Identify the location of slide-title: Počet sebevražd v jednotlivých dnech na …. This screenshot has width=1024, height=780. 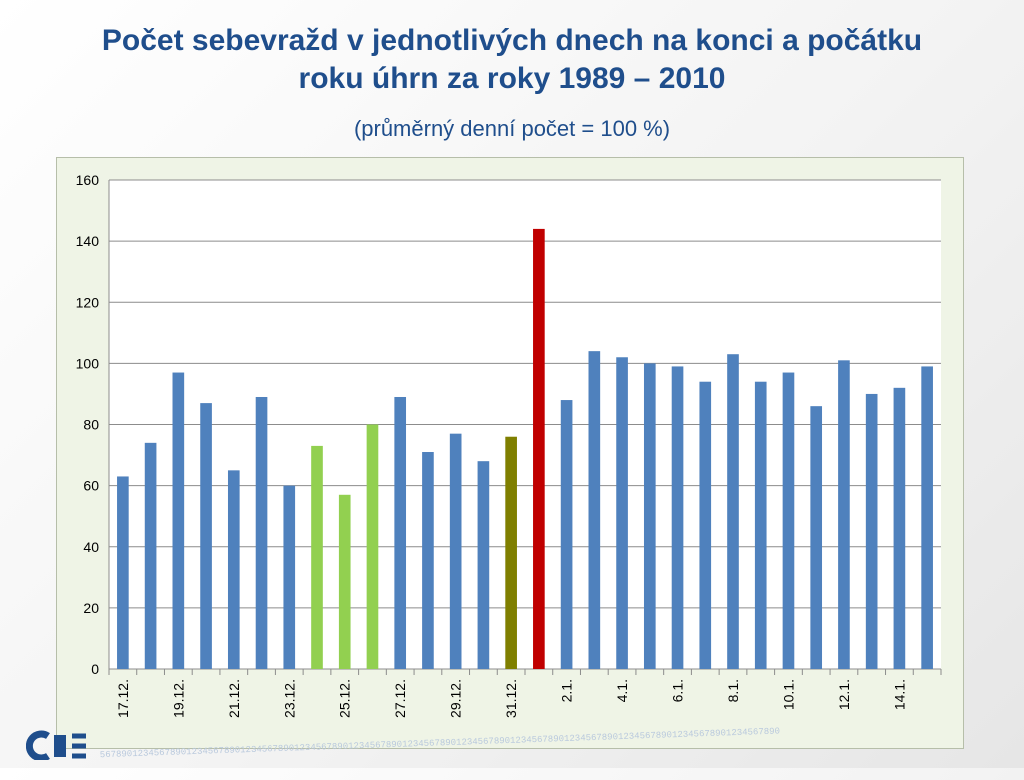
(512, 60).